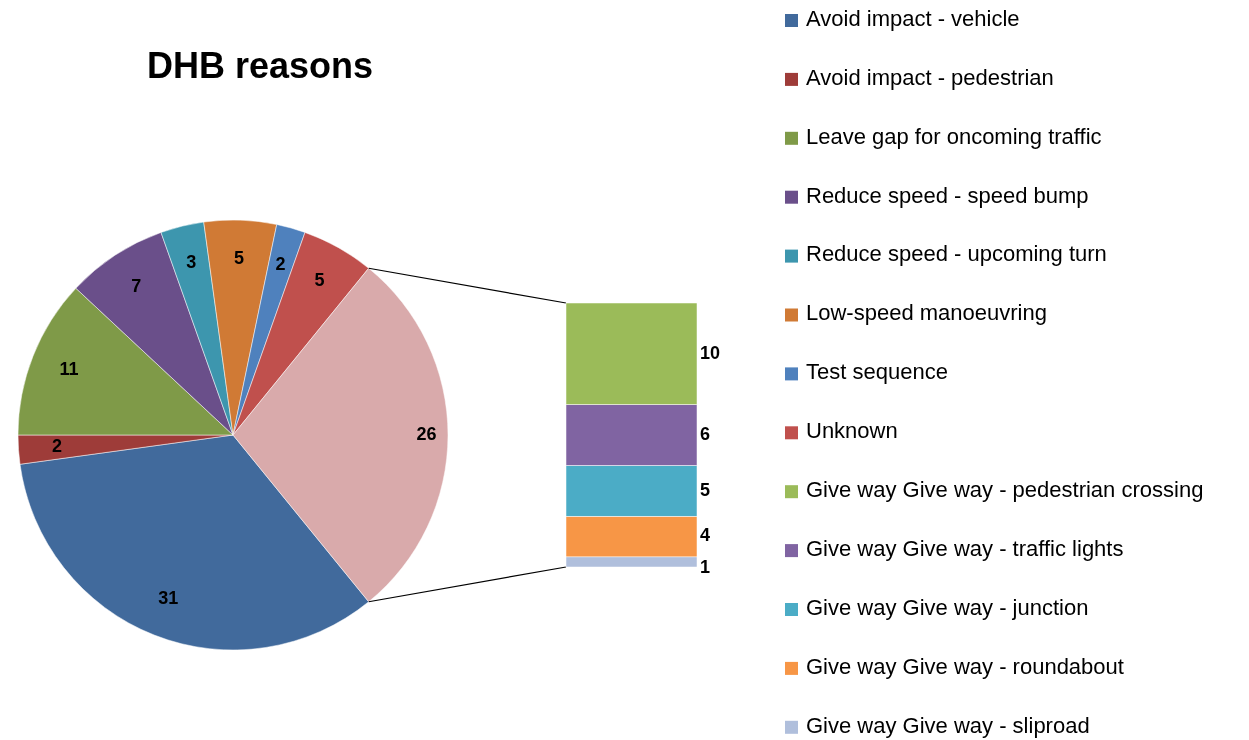 The width and height of the screenshot is (1249, 740). Describe the element at coordinates (930, 77) in the screenshot. I see `legend-label: Avoid impact - pedestrian` at that location.